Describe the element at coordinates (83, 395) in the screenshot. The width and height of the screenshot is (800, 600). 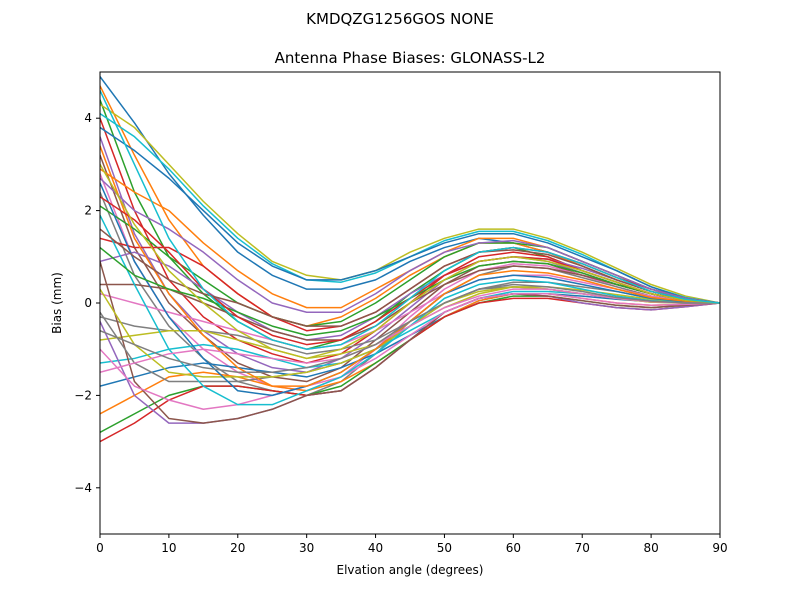
I see `y-tick-label: −2` at that location.